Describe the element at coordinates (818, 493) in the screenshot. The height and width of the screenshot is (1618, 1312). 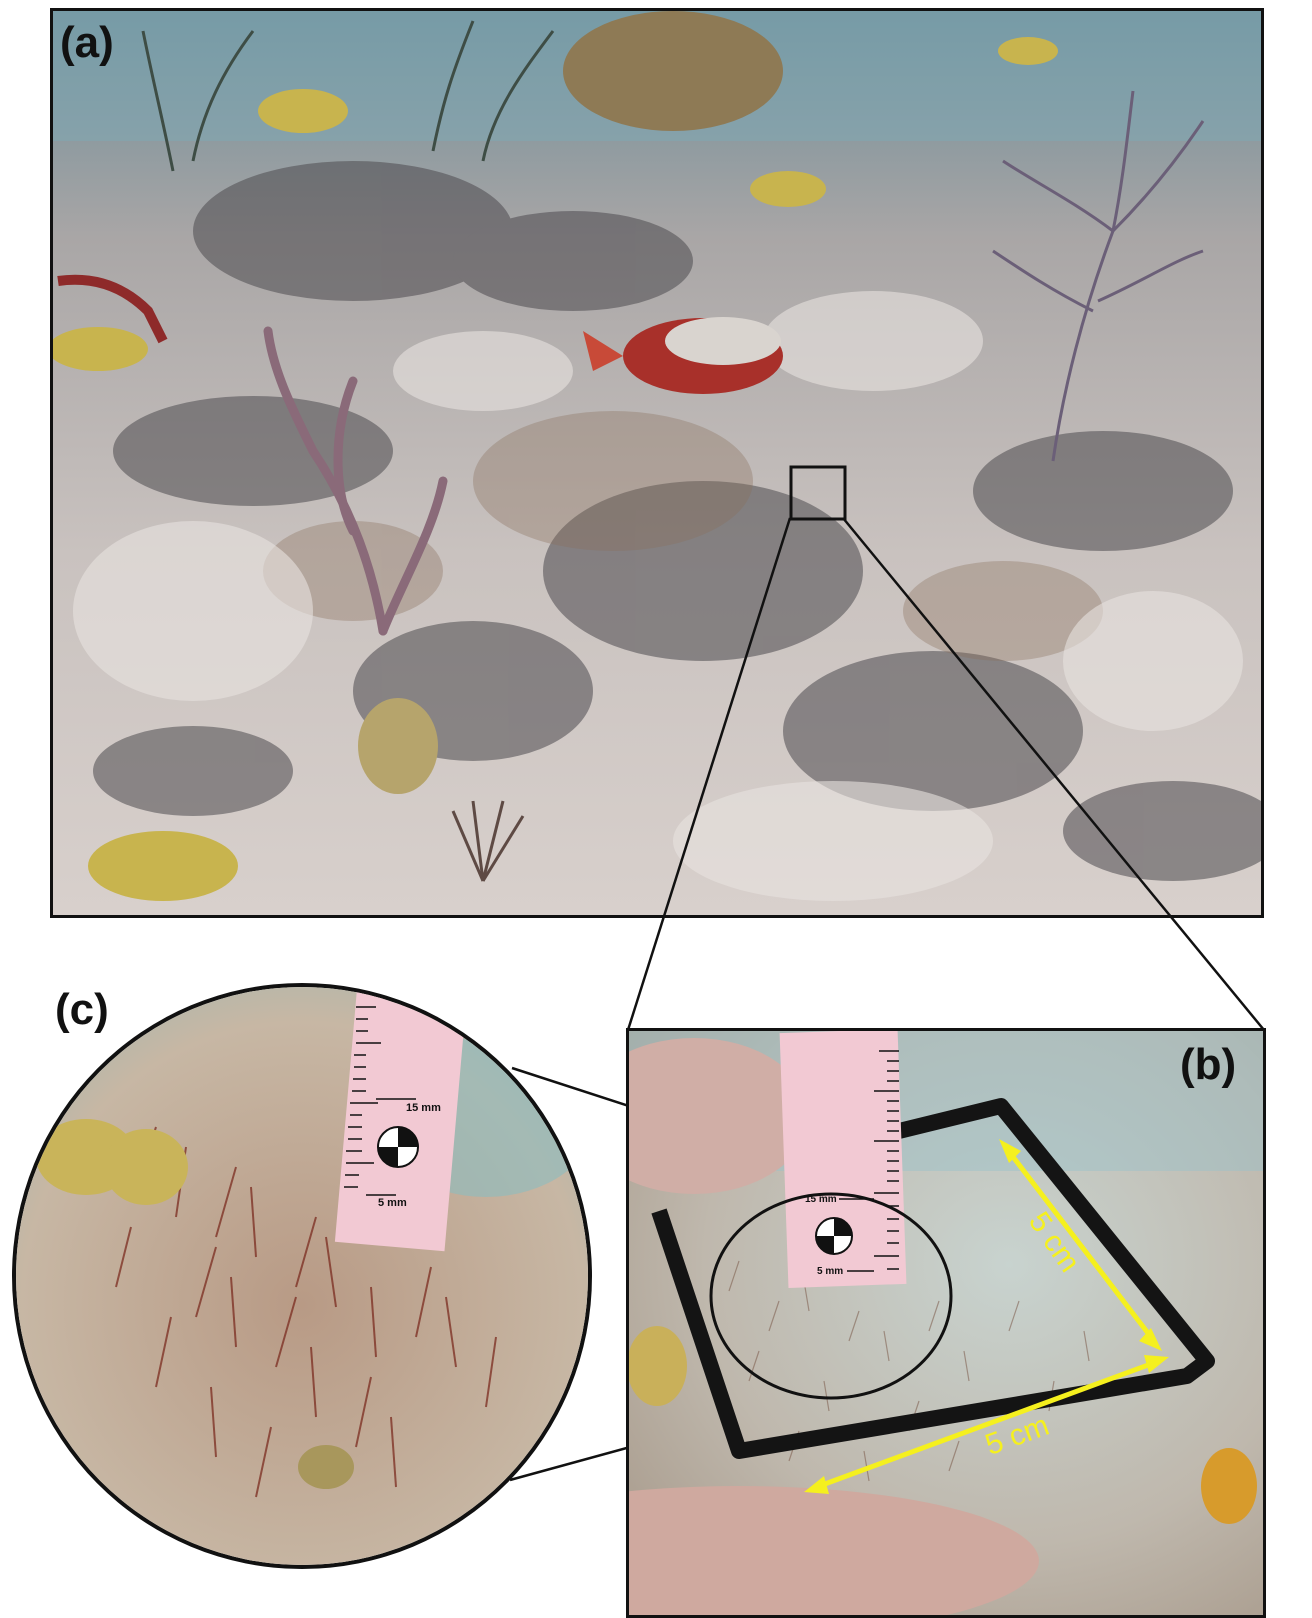
I see `zoom-box-a` at that location.